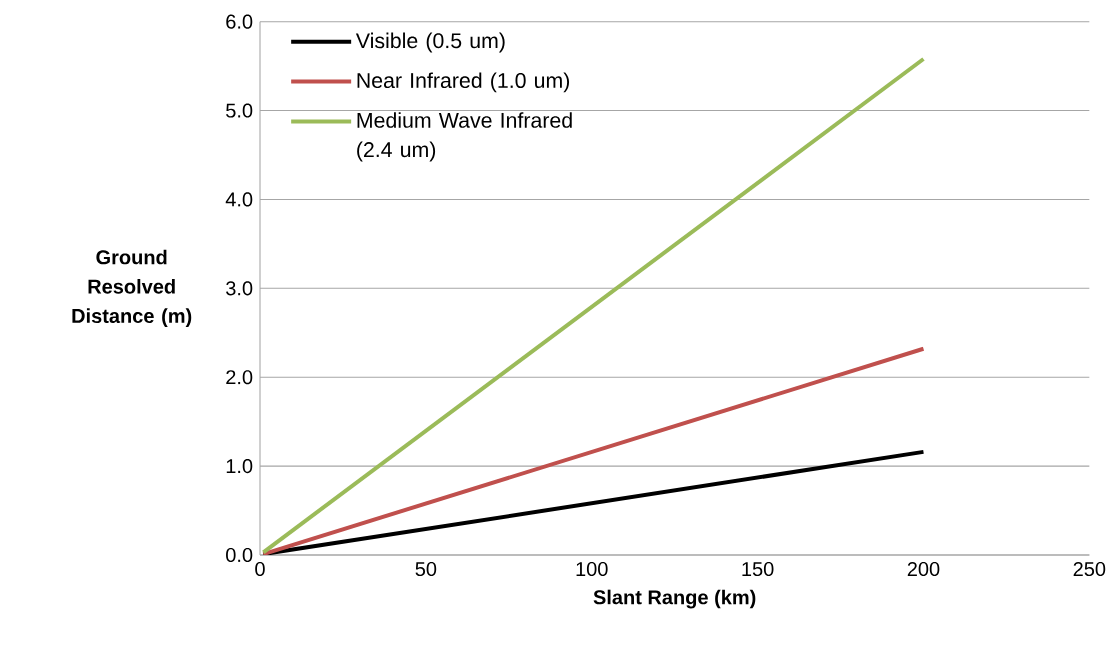 The image size is (1117, 663). I want to click on legend-label: Near Infrared (1.0 um), so click(463, 82).